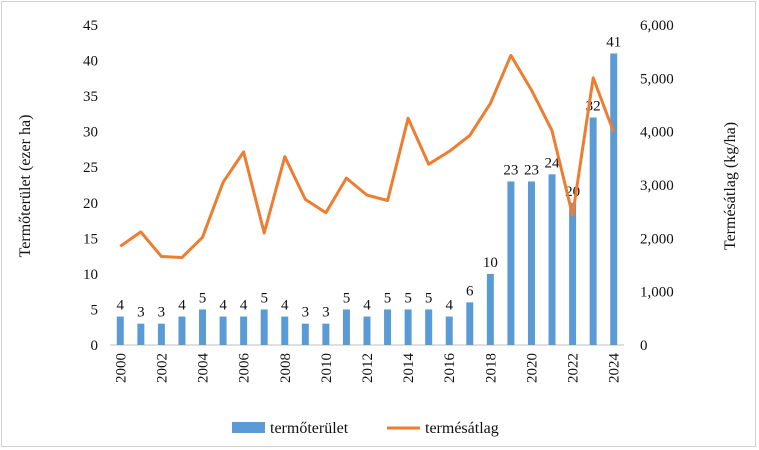  What do you see at coordinates (182, 306) in the screenshot?
I see `bar-label-2003: 4` at bounding box center [182, 306].